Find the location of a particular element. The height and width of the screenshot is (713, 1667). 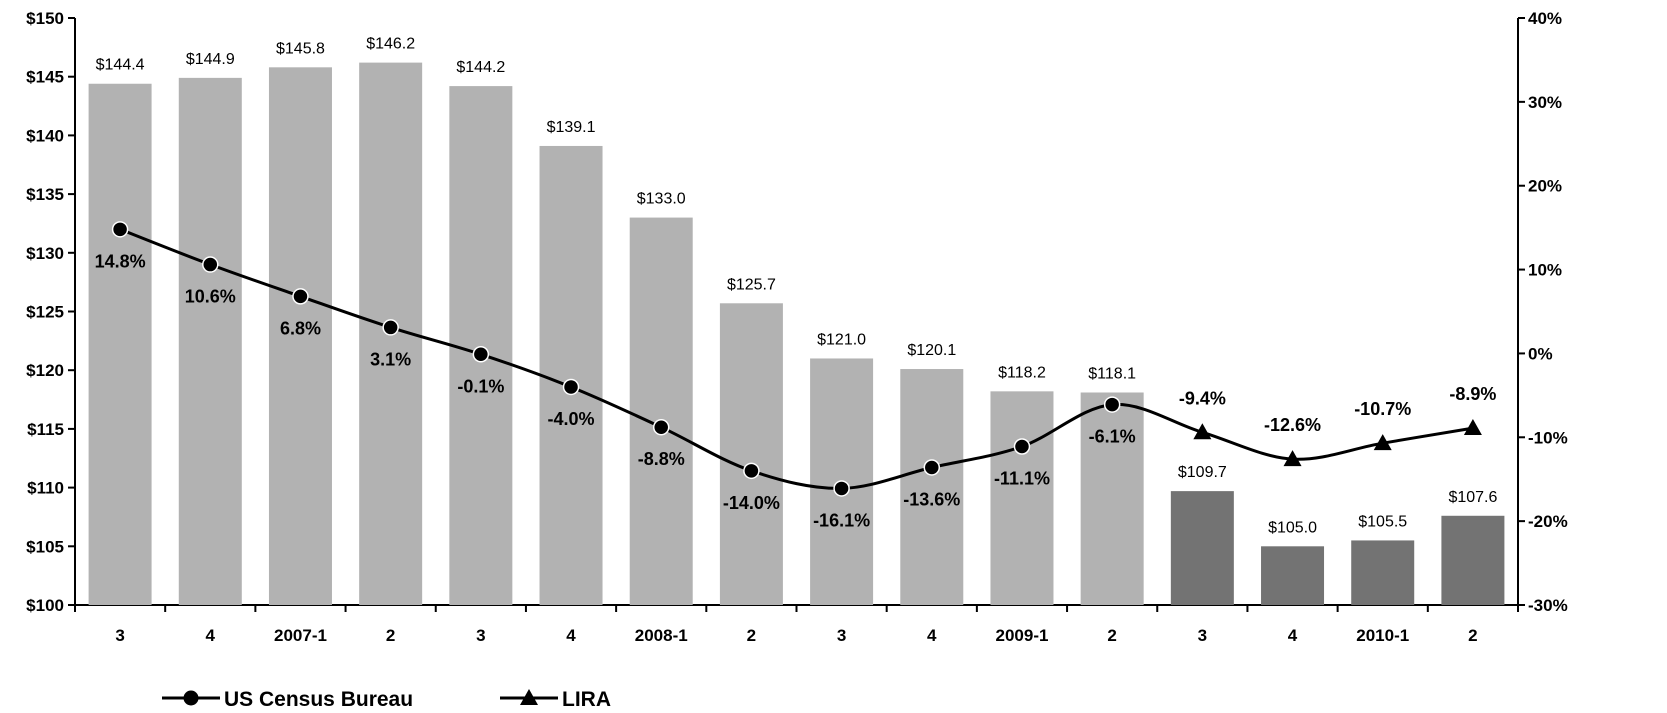

legend-lira-label: LIRA is located at coordinates (586, 699).